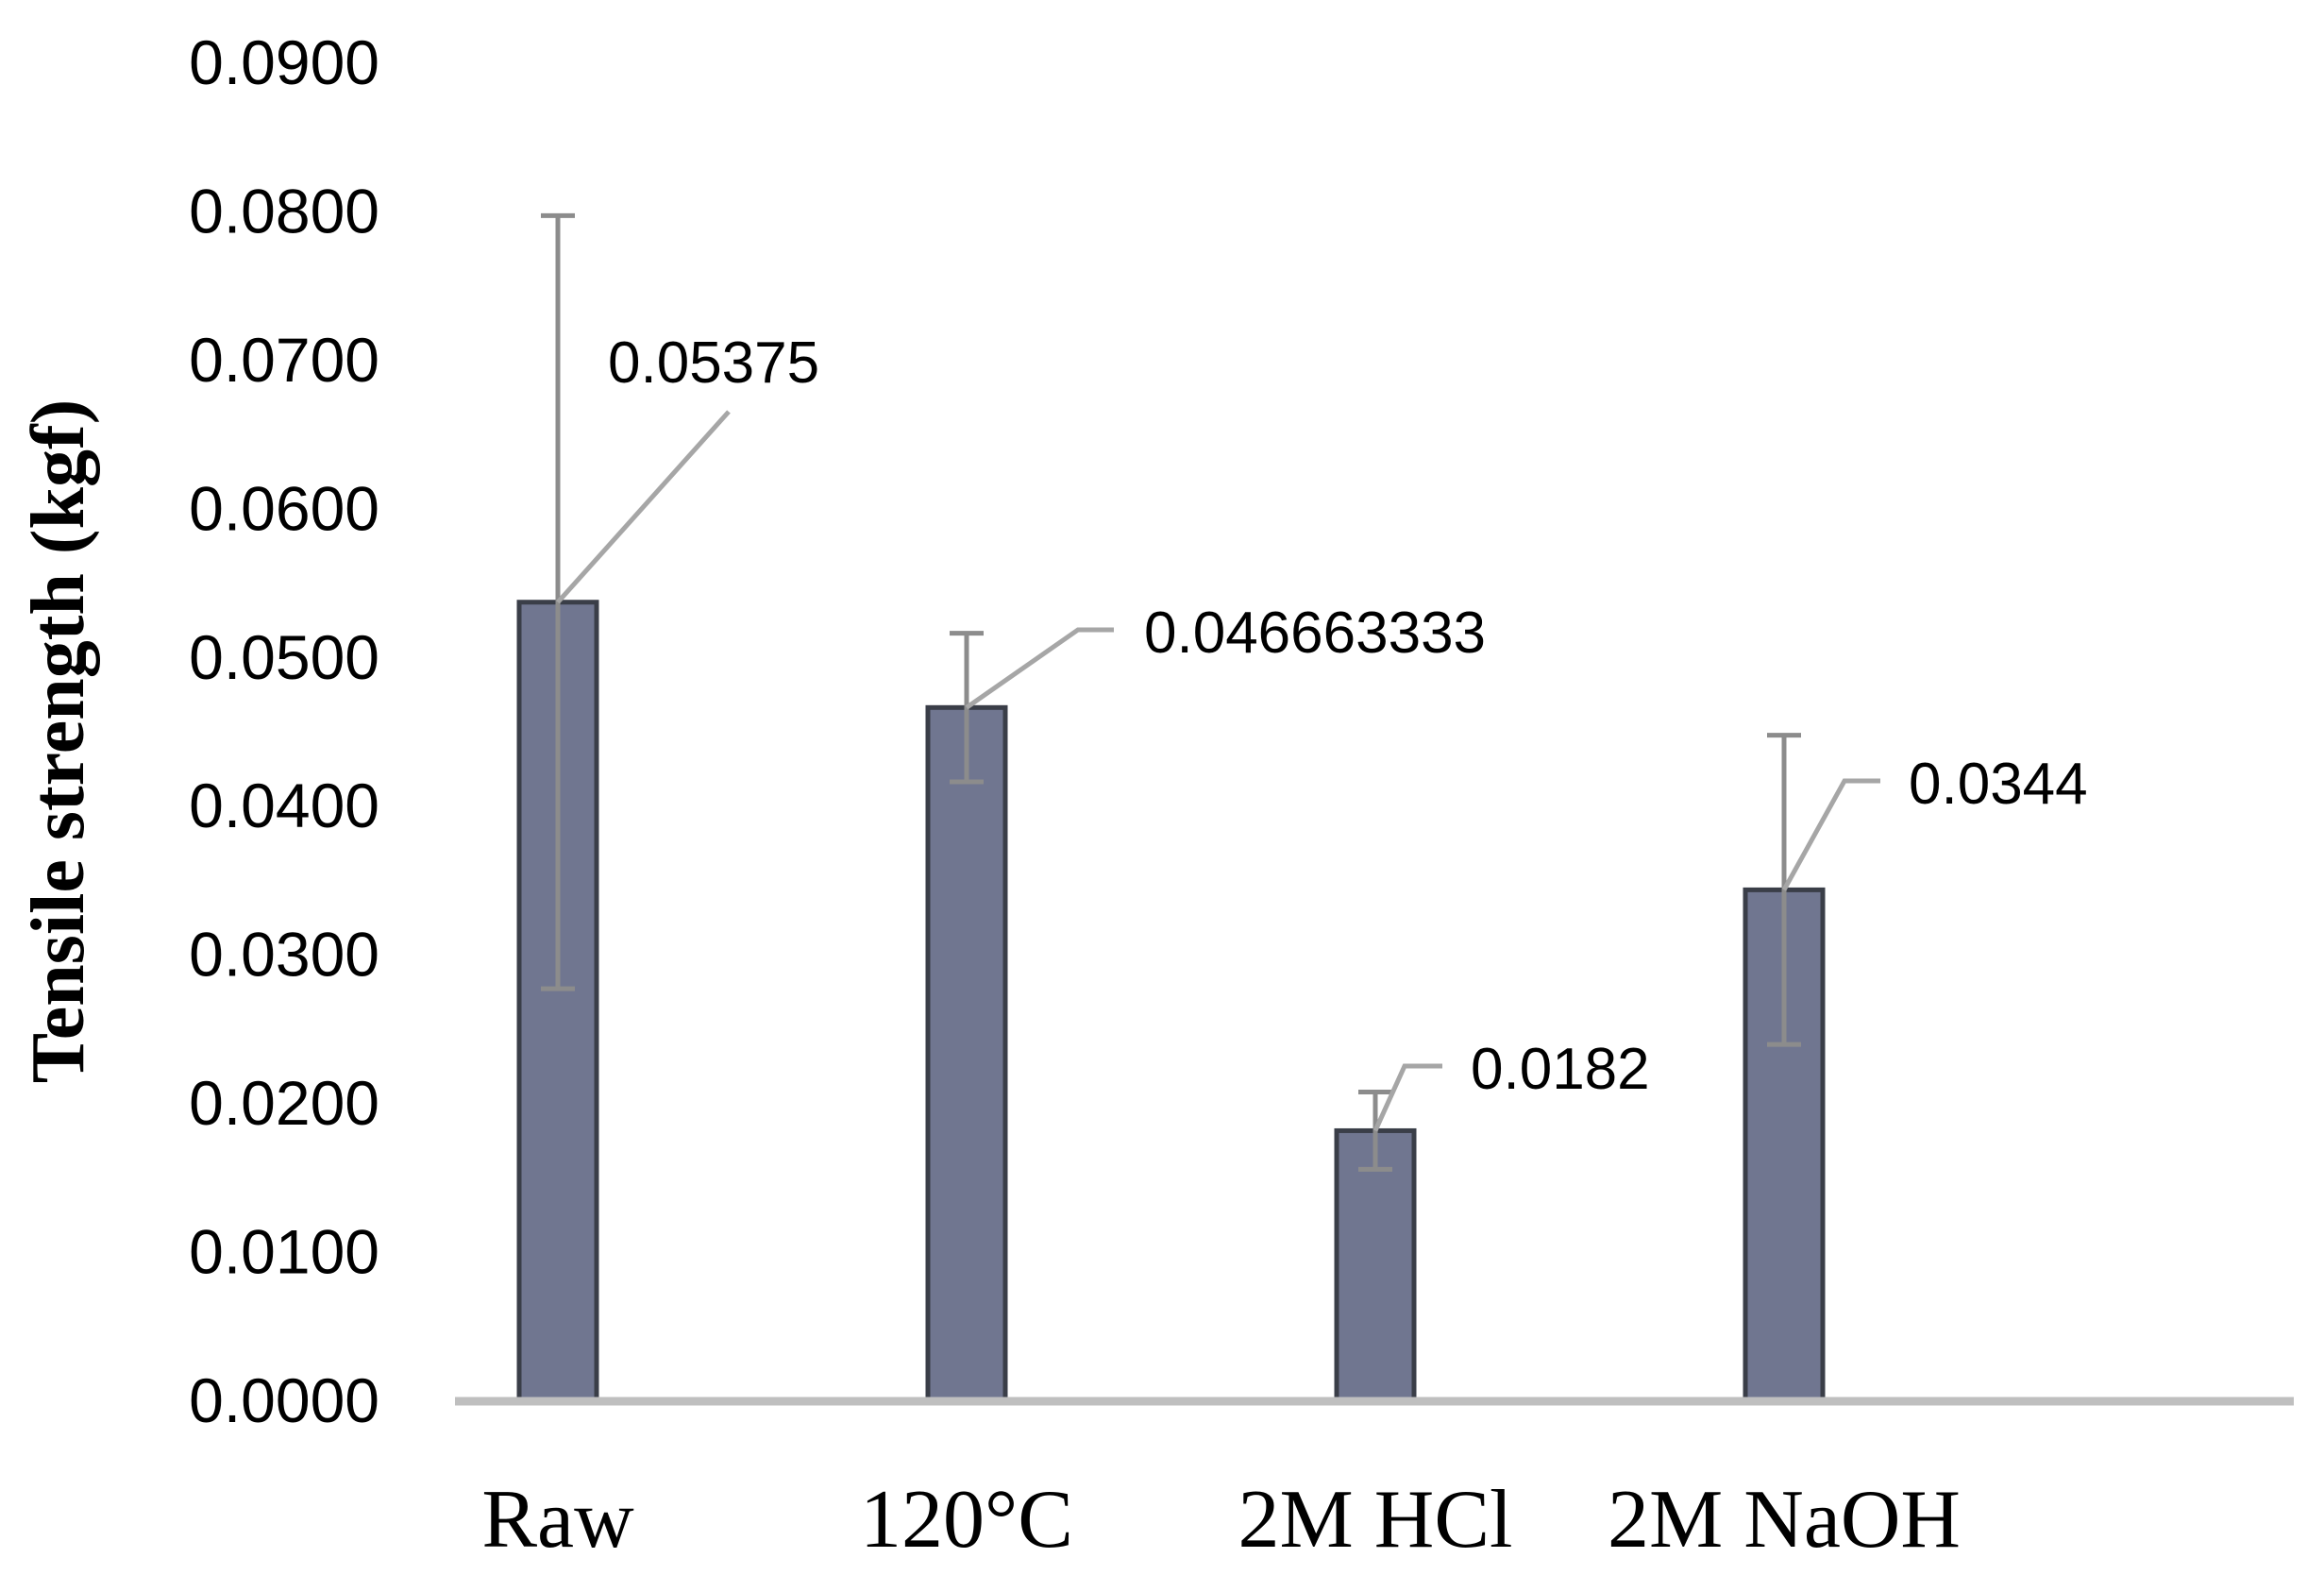 This screenshot has width=2324, height=1575. I want to click on x-category-label: 120°C, so click(966, 1520).